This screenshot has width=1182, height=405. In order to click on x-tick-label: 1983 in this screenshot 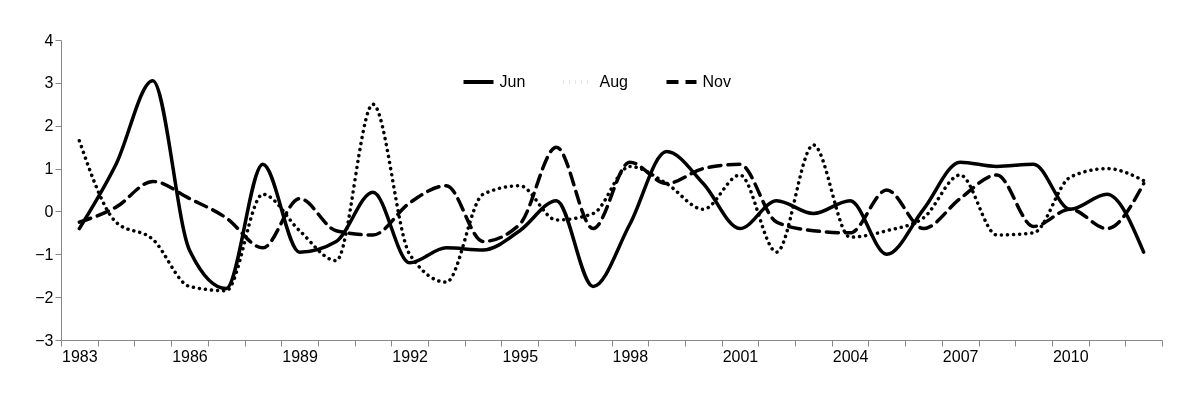, I will do `click(80, 356)`.